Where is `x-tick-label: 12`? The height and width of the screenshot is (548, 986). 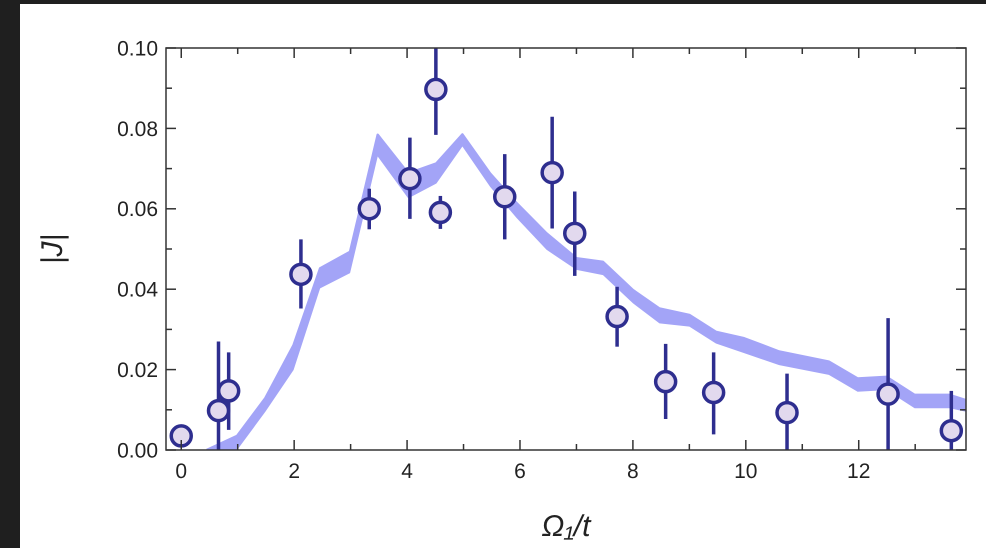
x-tick-label: 12 is located at coordinates (858, 471).